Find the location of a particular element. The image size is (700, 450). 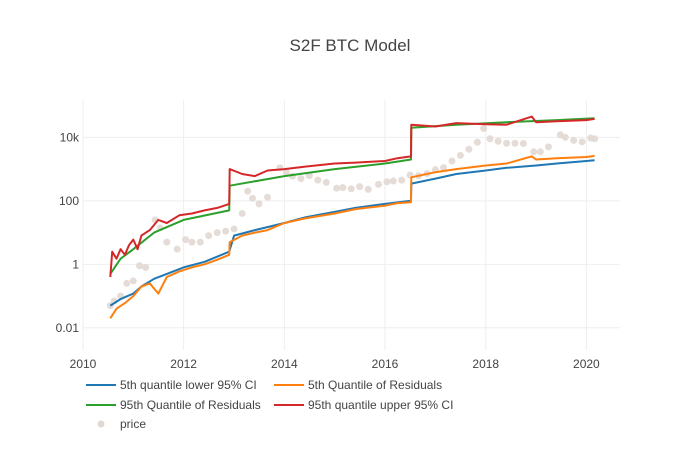

legend-marker is located at coordinates (101, 424).